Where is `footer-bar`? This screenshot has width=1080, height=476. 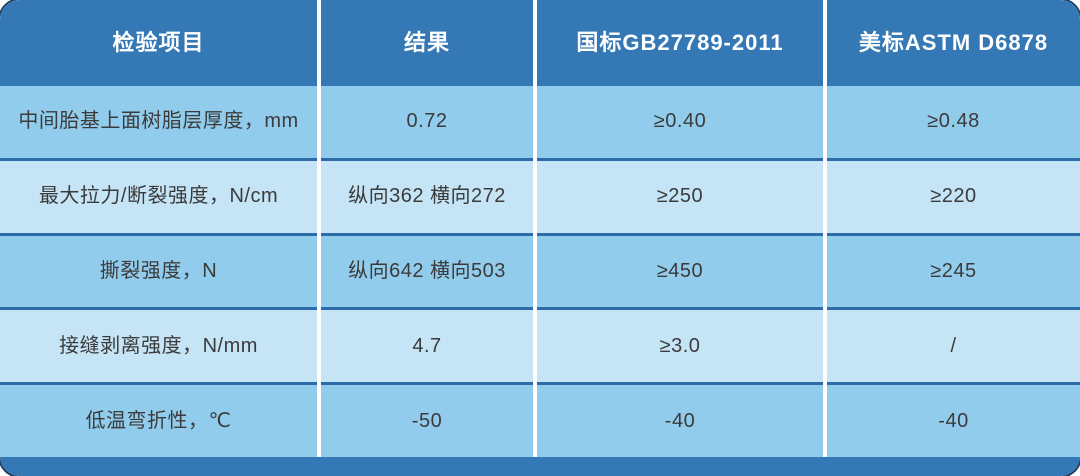
footer-bar is located at coordinates (540, 466).